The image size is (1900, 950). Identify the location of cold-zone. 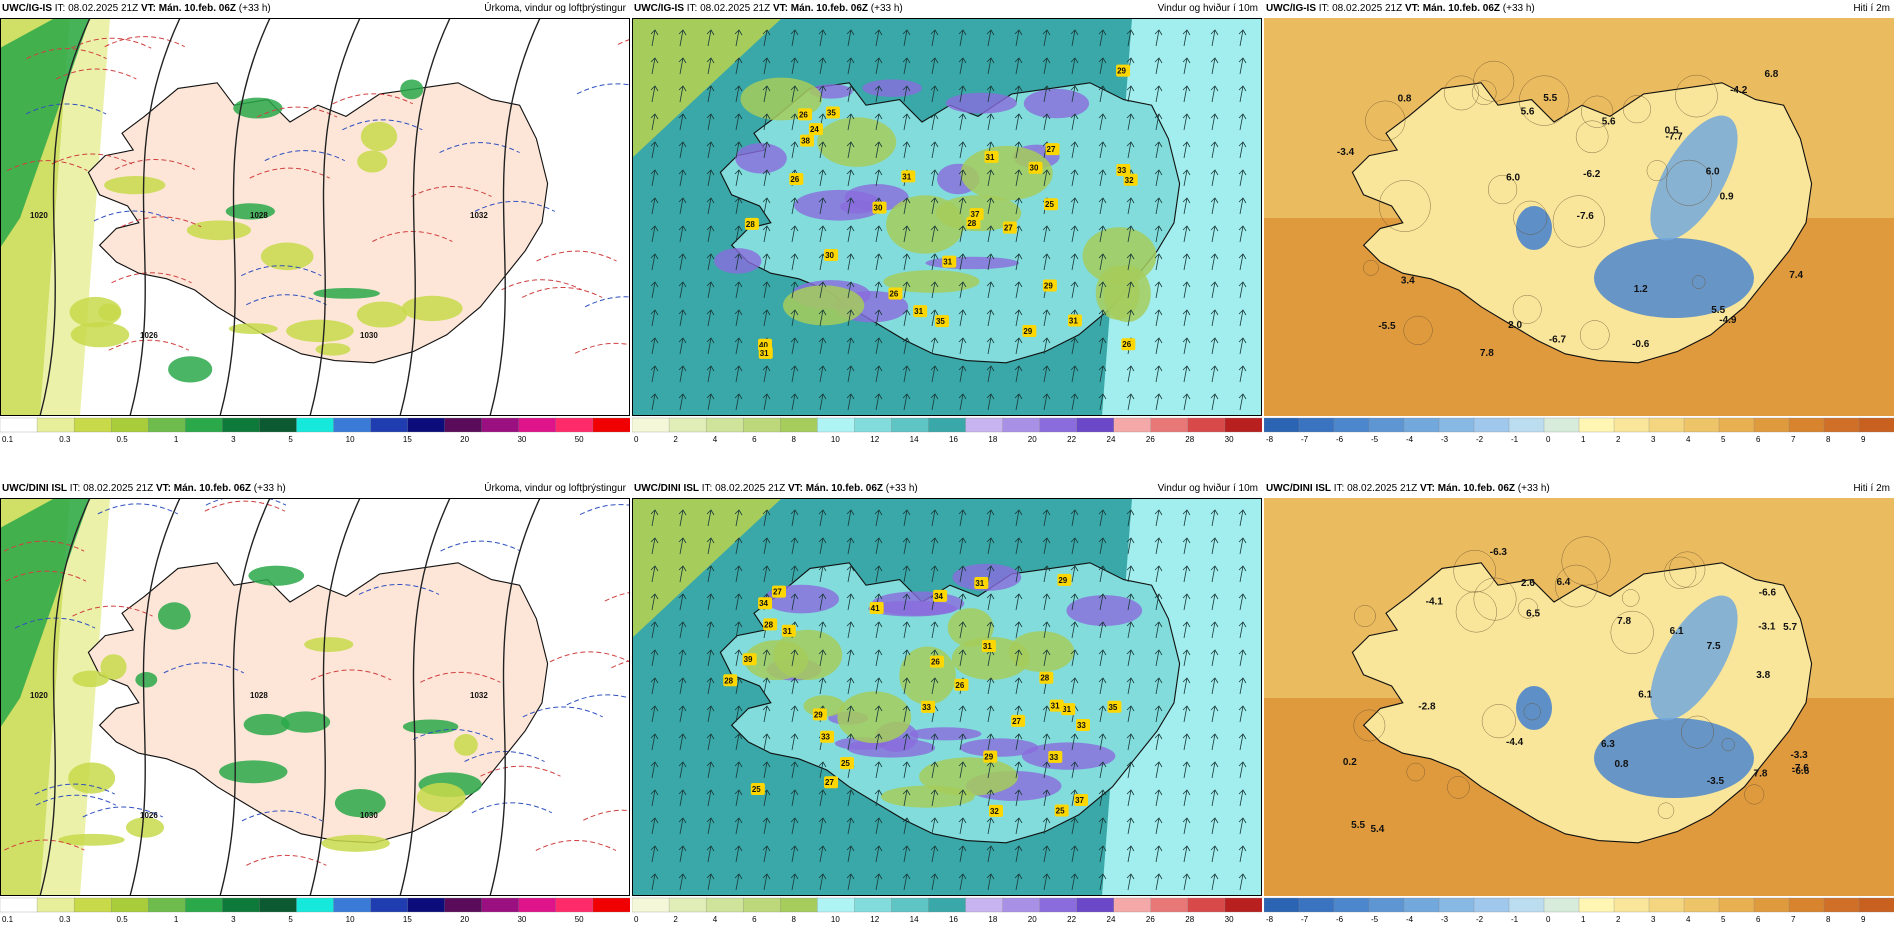
(1694, 658).